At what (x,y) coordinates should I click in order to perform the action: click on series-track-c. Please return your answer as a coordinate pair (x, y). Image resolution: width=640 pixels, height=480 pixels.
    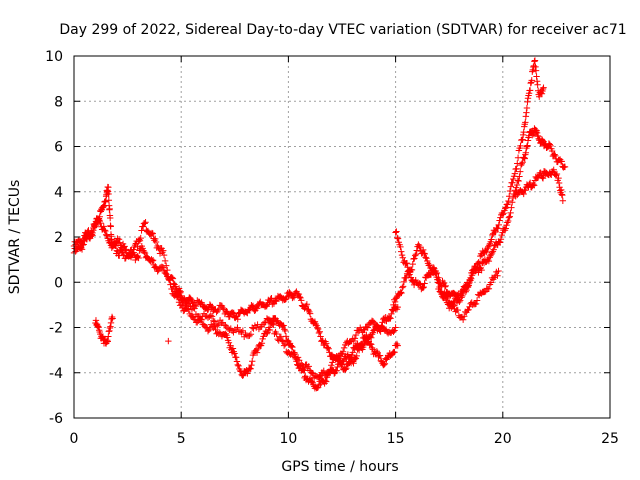
    Looking at the image, I should click on (284, 332).